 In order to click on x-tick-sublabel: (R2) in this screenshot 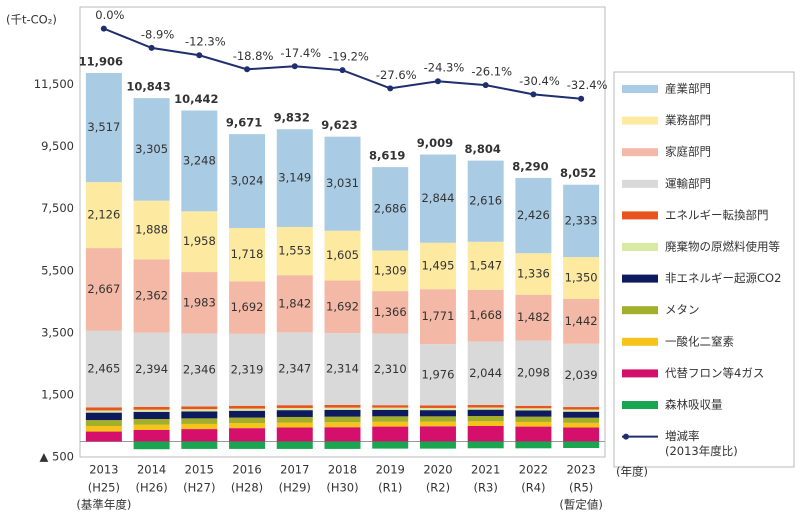, I will do `click(438, 488)`.